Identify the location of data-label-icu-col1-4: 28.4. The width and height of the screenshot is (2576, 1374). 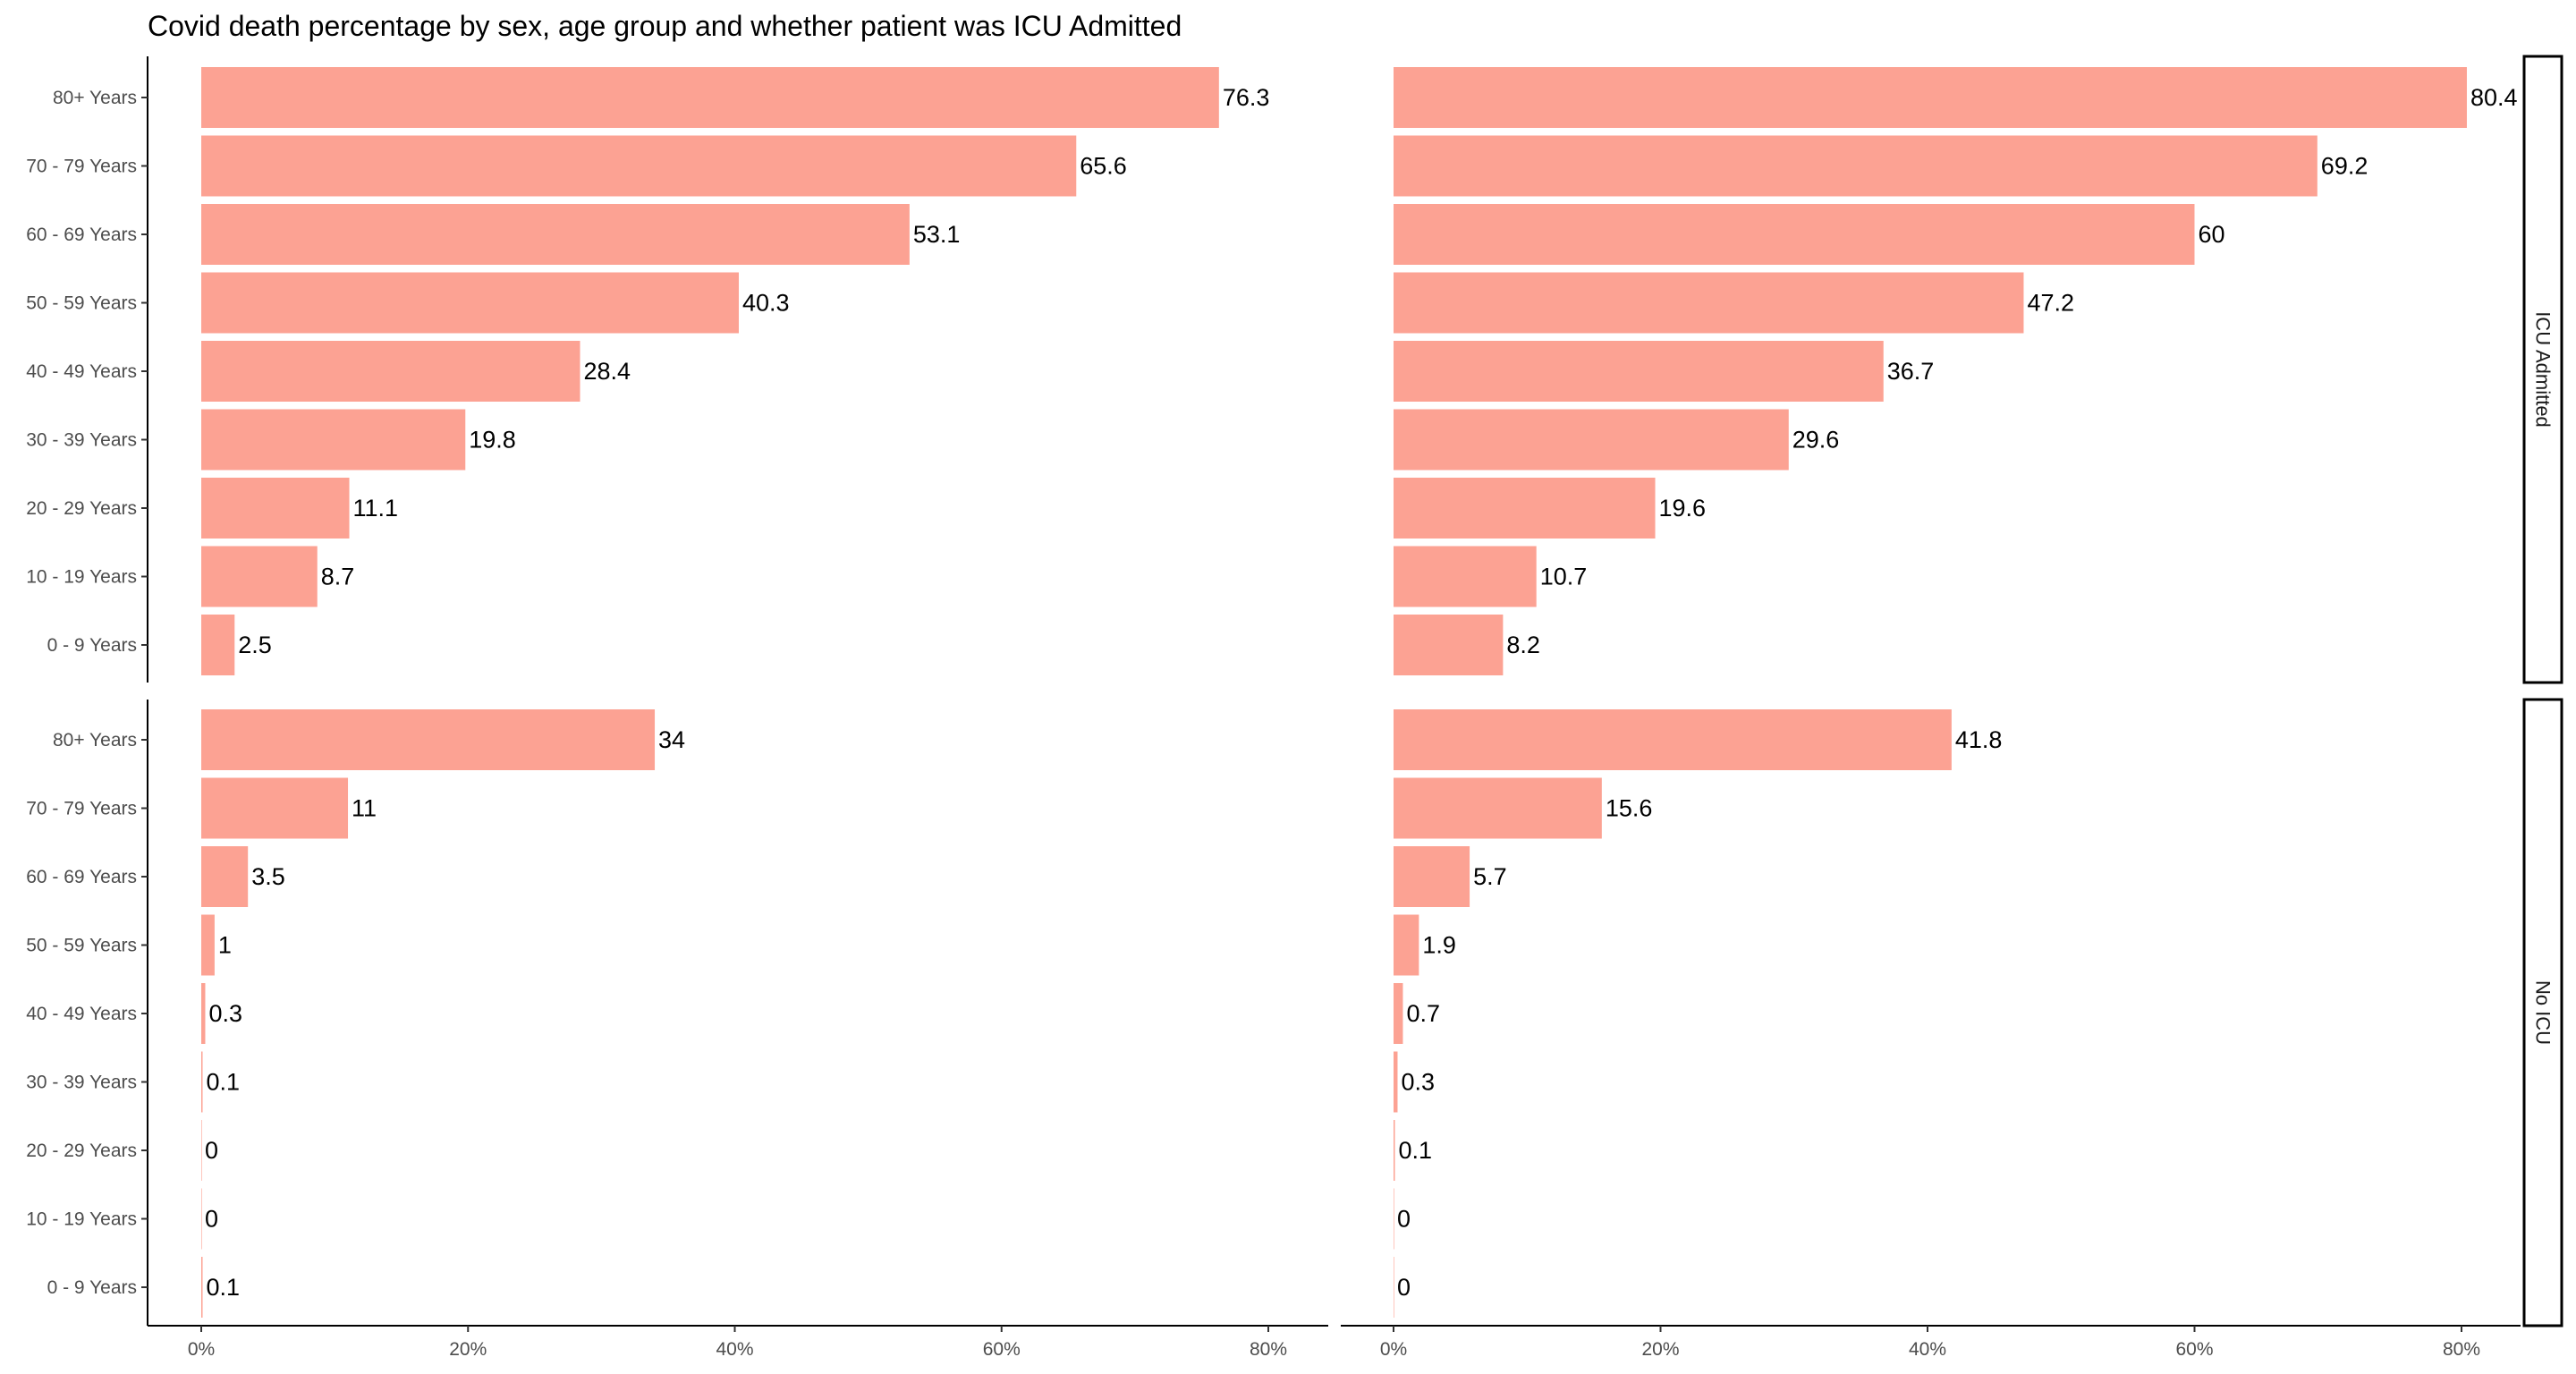
(607, 371).